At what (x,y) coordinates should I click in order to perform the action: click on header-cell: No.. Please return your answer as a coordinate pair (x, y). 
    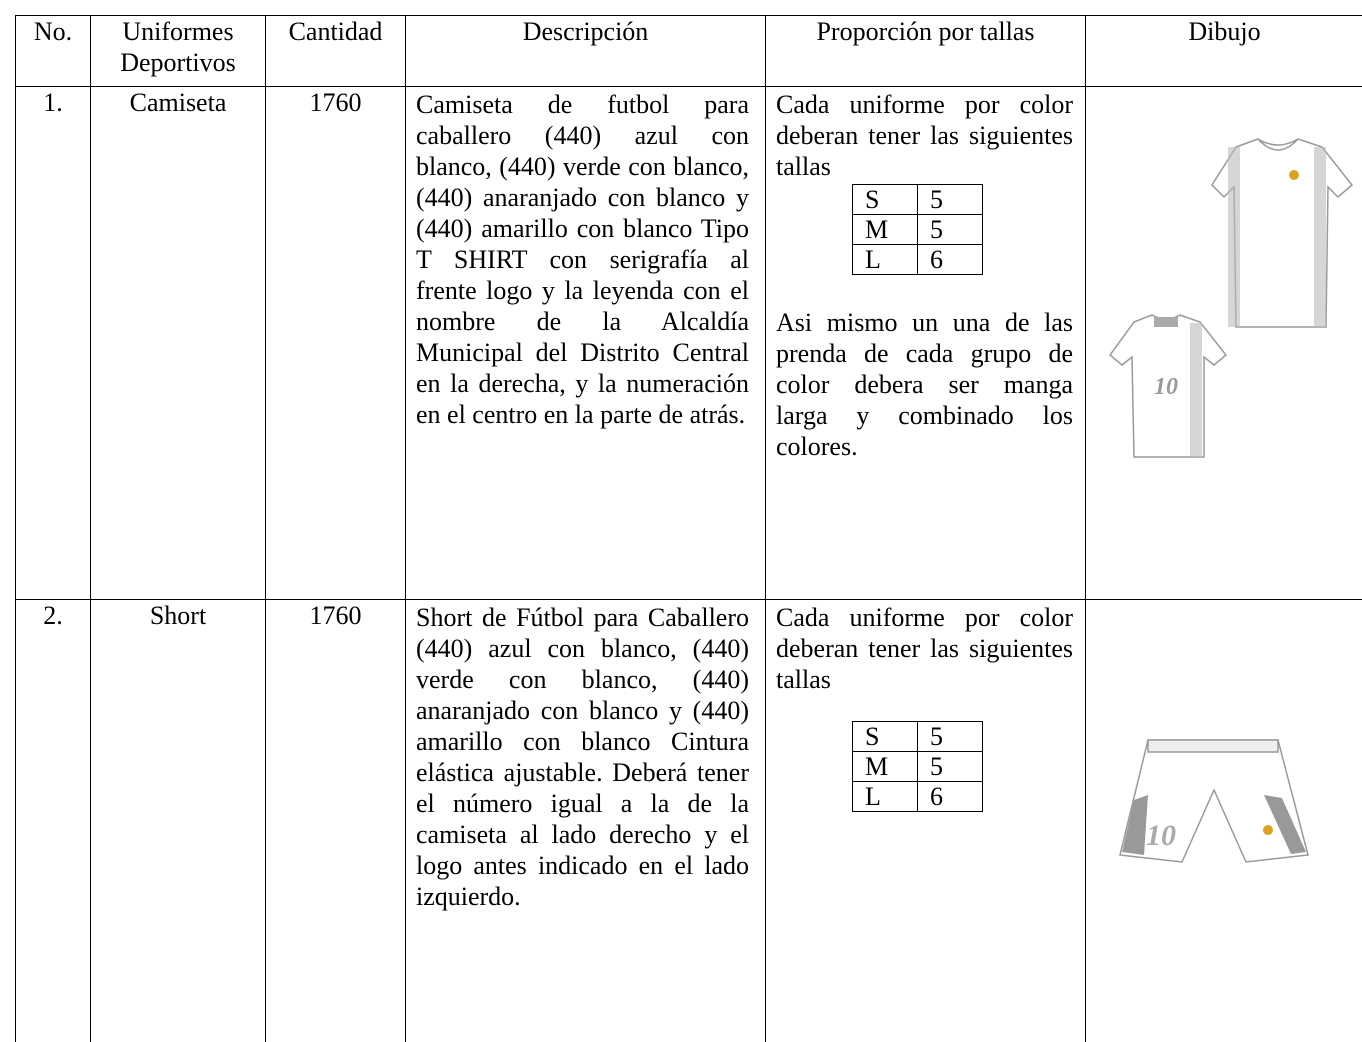
    Looking at the image, I should click on (53, 51).